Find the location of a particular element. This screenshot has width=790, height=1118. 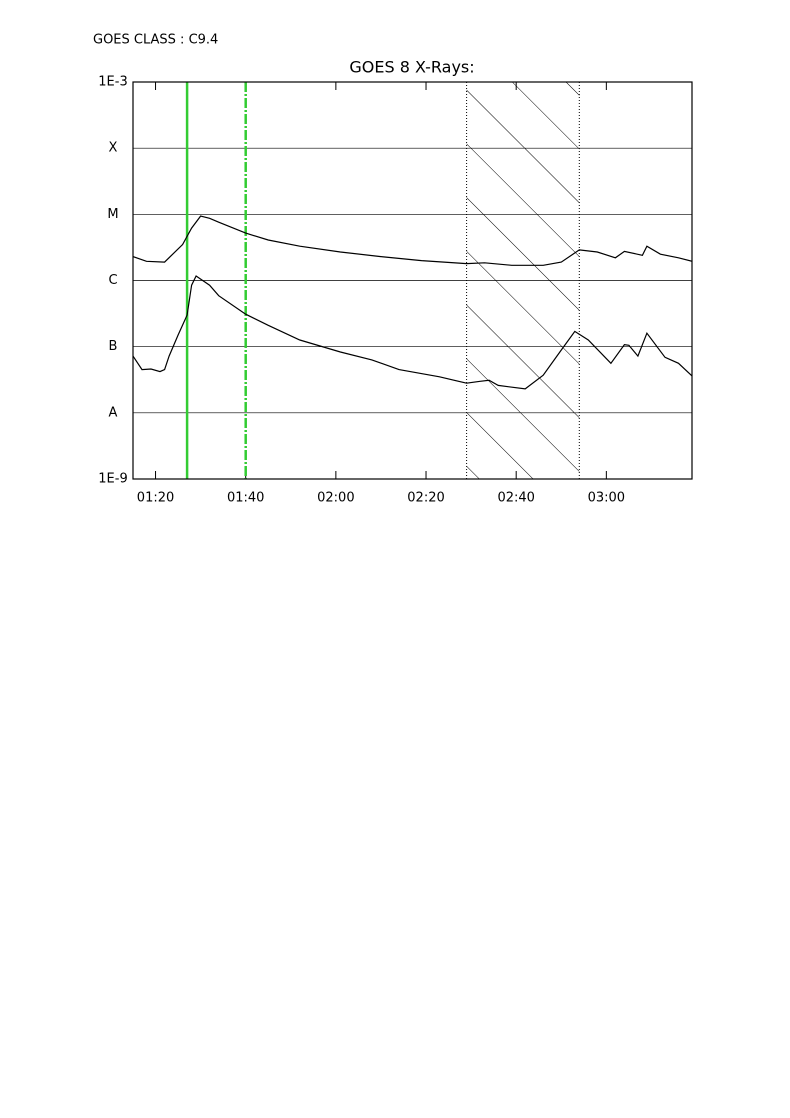

y-tick-label: C is located at coordinates (112, 280).